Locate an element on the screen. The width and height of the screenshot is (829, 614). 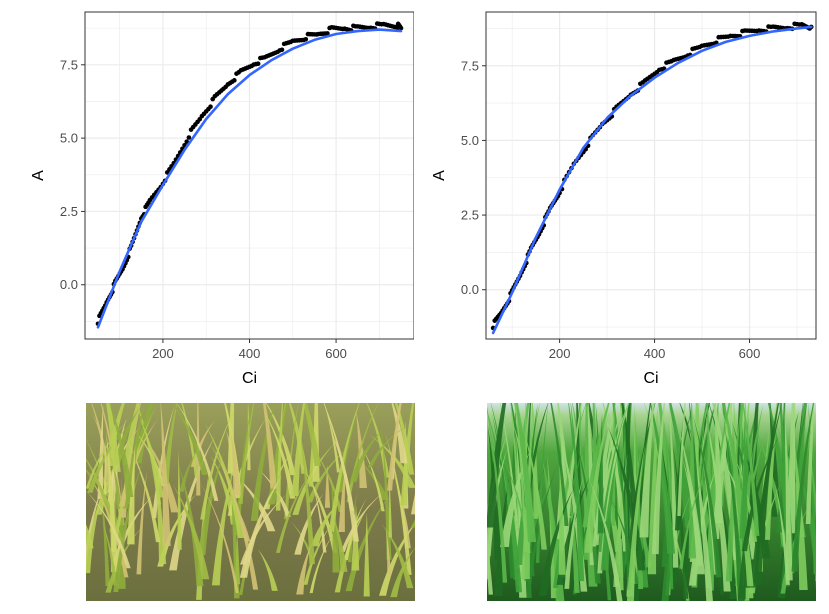
c1-y-tick-label: 0.0 is located at coordinates (470, 289).